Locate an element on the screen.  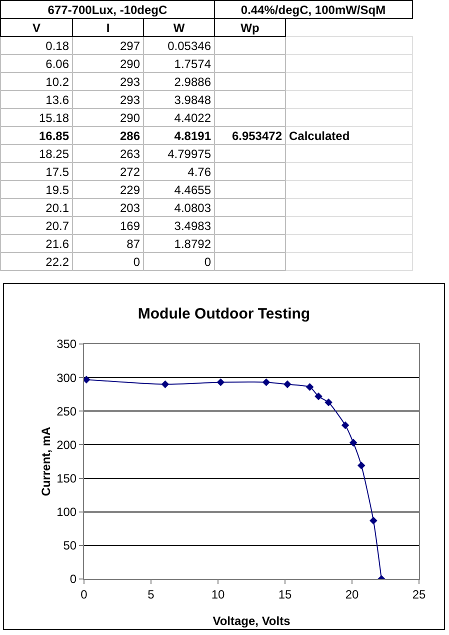
text: 15.18 is located at coordinates (36, 117).